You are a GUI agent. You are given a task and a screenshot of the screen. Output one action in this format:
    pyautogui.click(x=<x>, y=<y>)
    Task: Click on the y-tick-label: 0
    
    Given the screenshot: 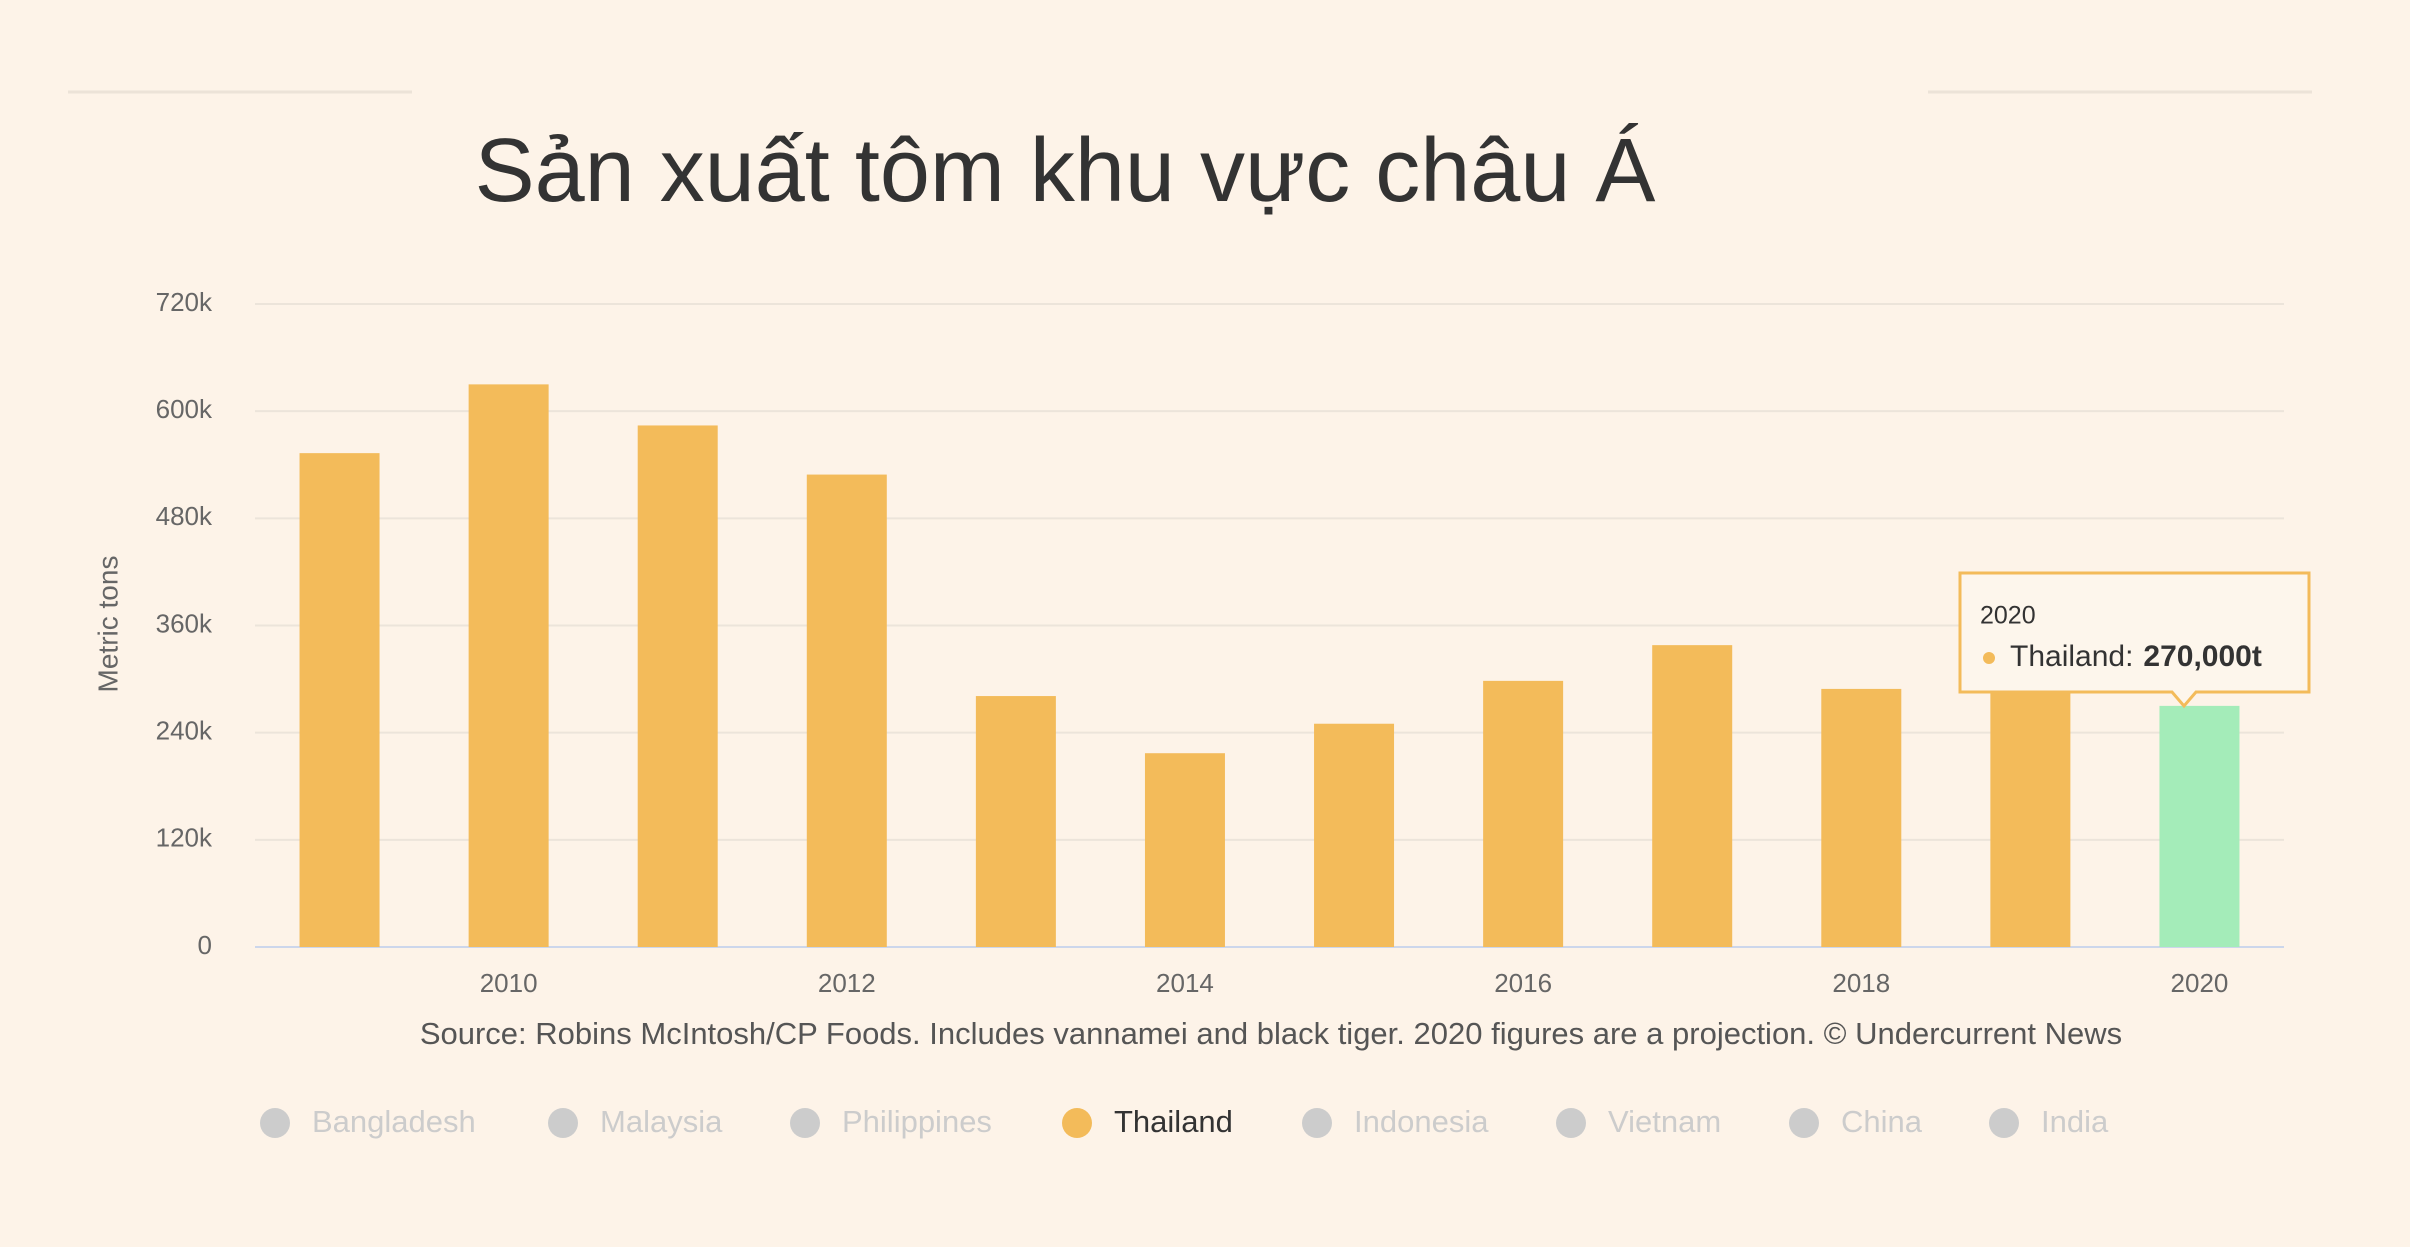 What is the action you would take?
    pyautogui.click(x=205, y=945)
    